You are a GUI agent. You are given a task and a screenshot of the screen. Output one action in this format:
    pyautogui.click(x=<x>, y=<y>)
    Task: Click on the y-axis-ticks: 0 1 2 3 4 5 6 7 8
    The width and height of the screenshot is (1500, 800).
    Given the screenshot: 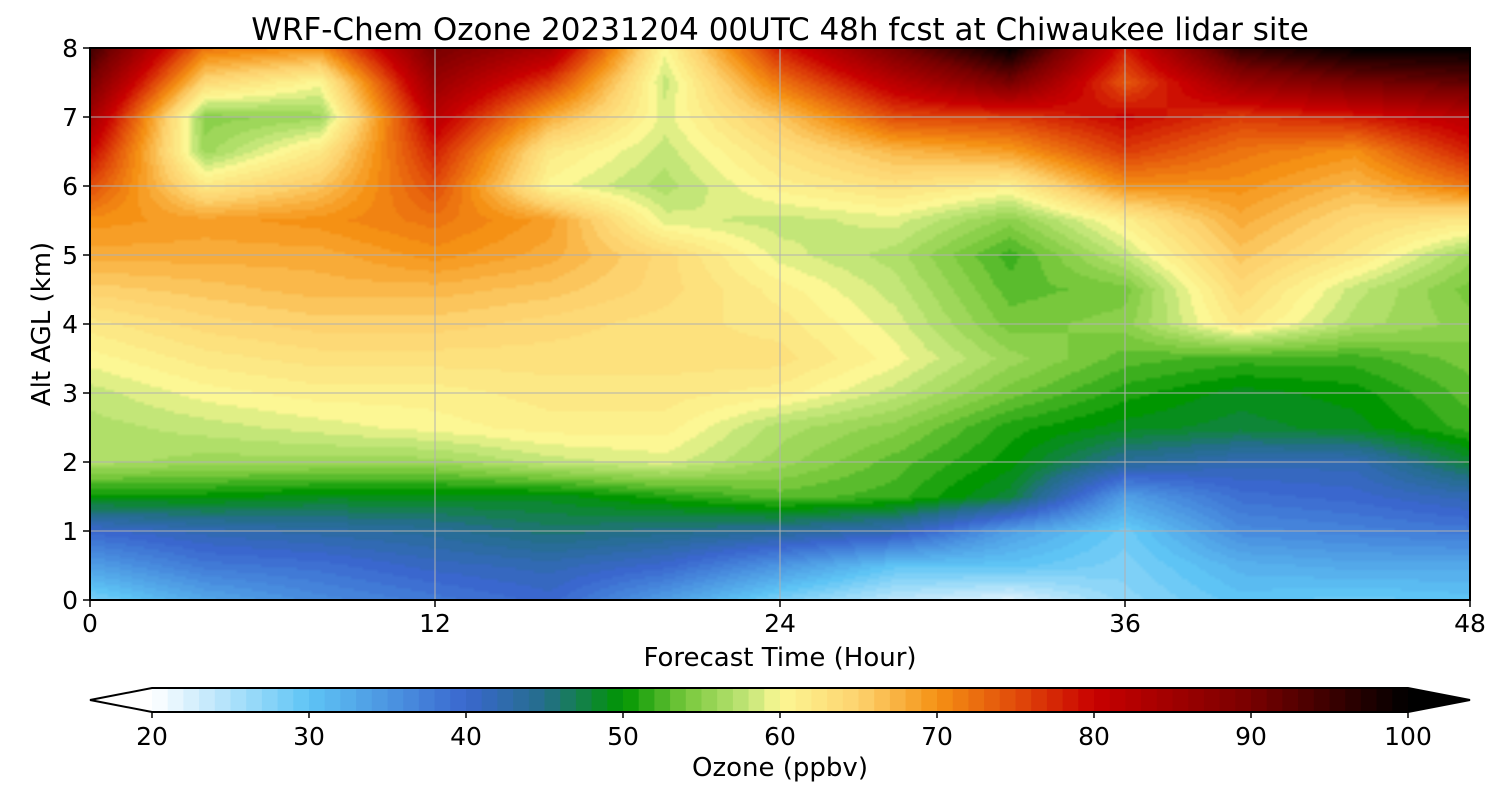 What is the action you would take?
    pyautogui.click(x=76, y=324)
    